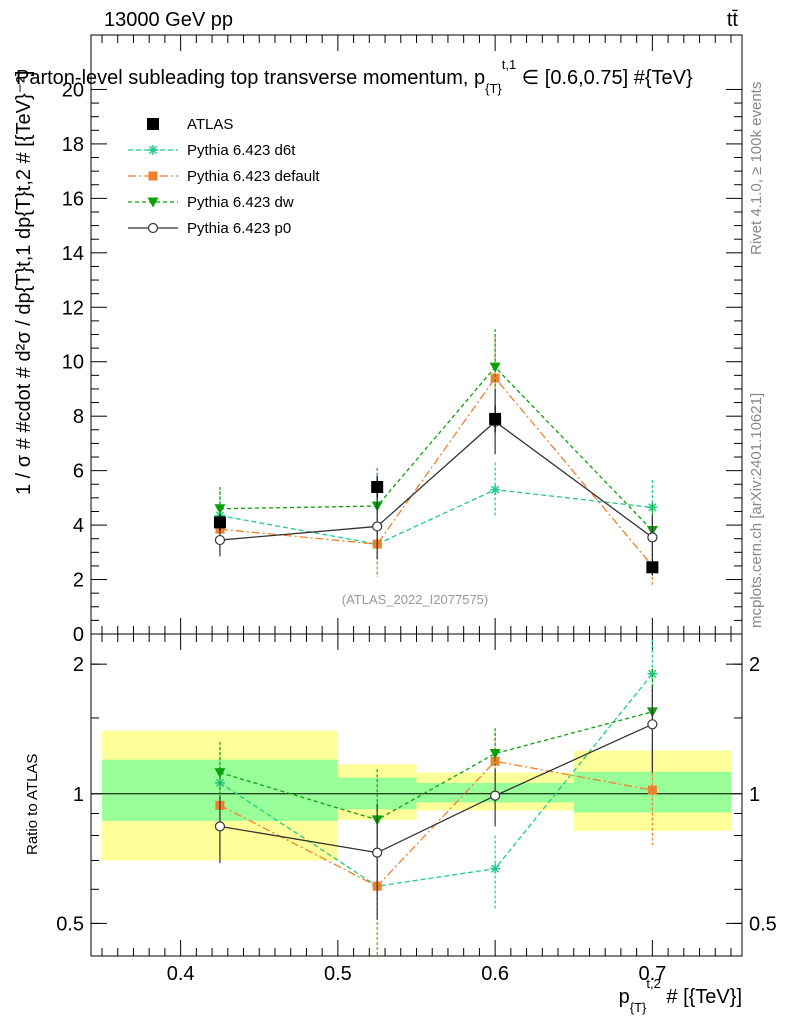 The width and height of the screenshot is (786, 1024). I want to click on legend-entry-default: Pythia 6.423 default, so click(224, 176).